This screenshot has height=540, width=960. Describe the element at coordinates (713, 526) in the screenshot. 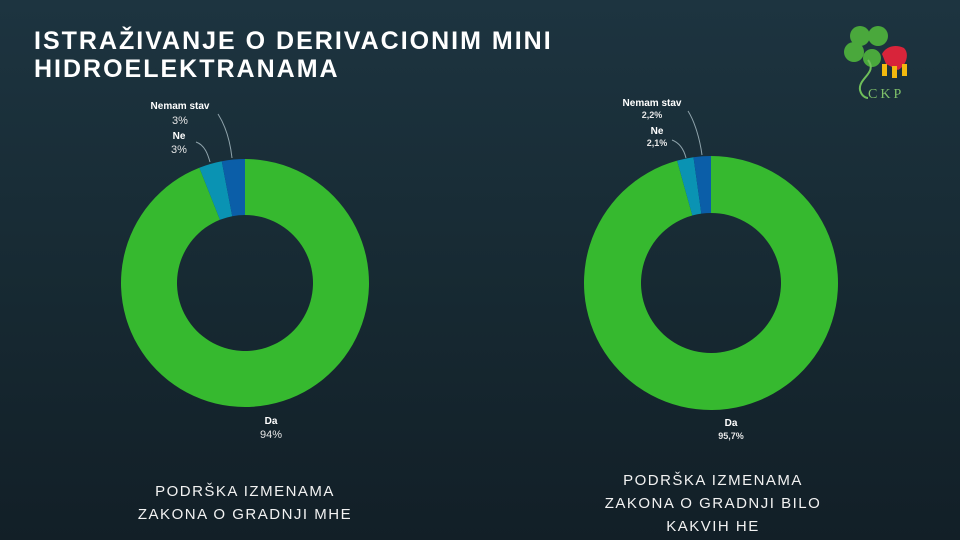

I see `caption-line: KAKVIH HE` at that location.